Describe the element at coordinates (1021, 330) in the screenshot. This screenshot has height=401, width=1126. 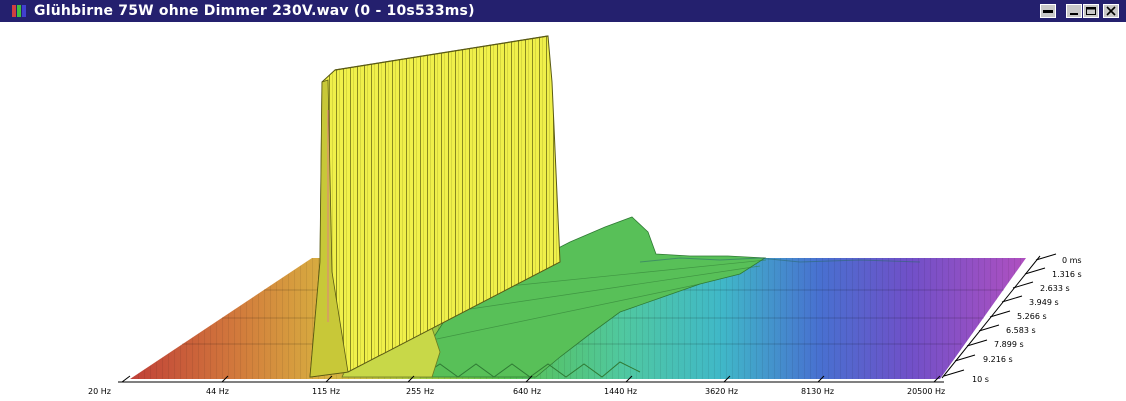
I see `time-tick-label: 6.583 s` at that location.